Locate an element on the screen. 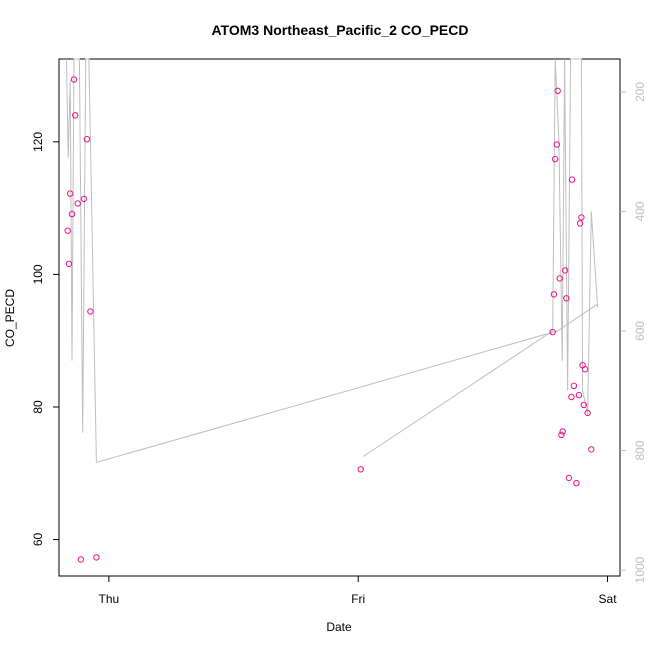  x-tick-label: Fri is located at coordinates (358, 599).